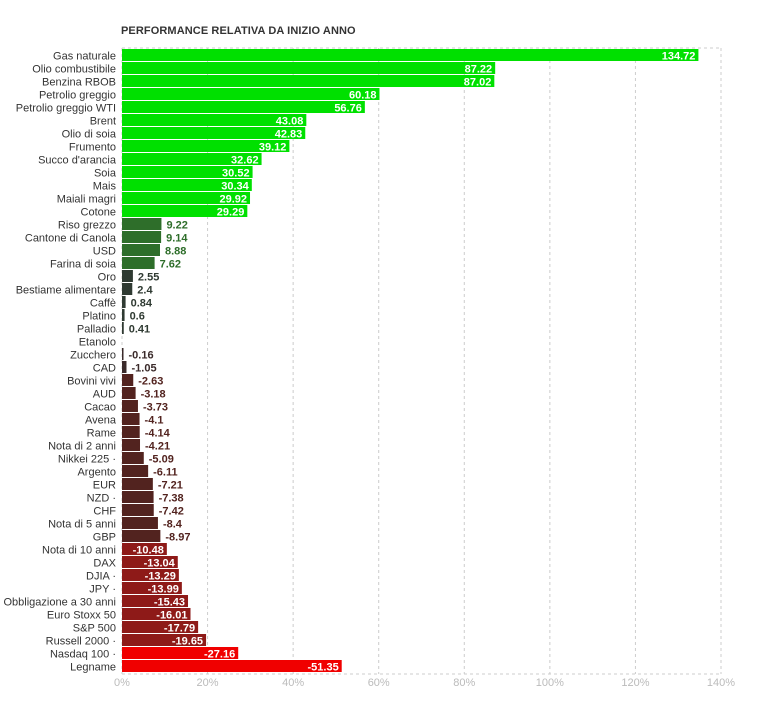 This screenshot has height=718, width=763. What do you see at coordinates (105, 187) in the screenshot?
I see `category-label: Mais` at bounding box center [105, 187].